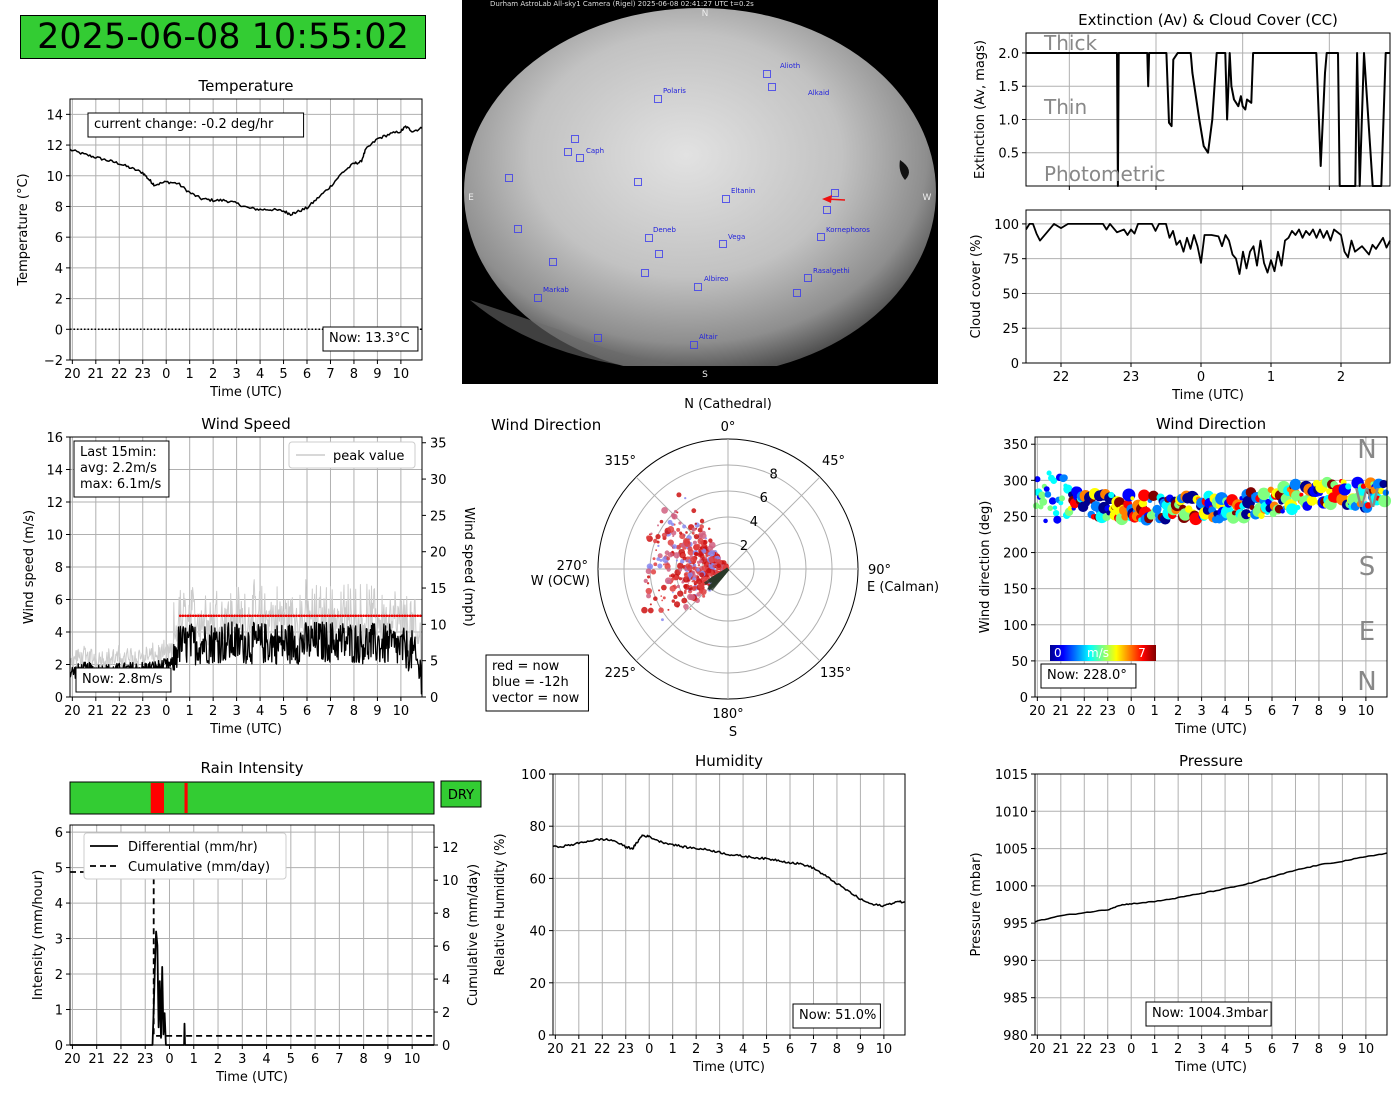 The image size is (1400, 1100). What do you see at coordinates (72, 1059) in the screenshot?
I see `x-tick-label: 20` at bounding box center [72, 1059].